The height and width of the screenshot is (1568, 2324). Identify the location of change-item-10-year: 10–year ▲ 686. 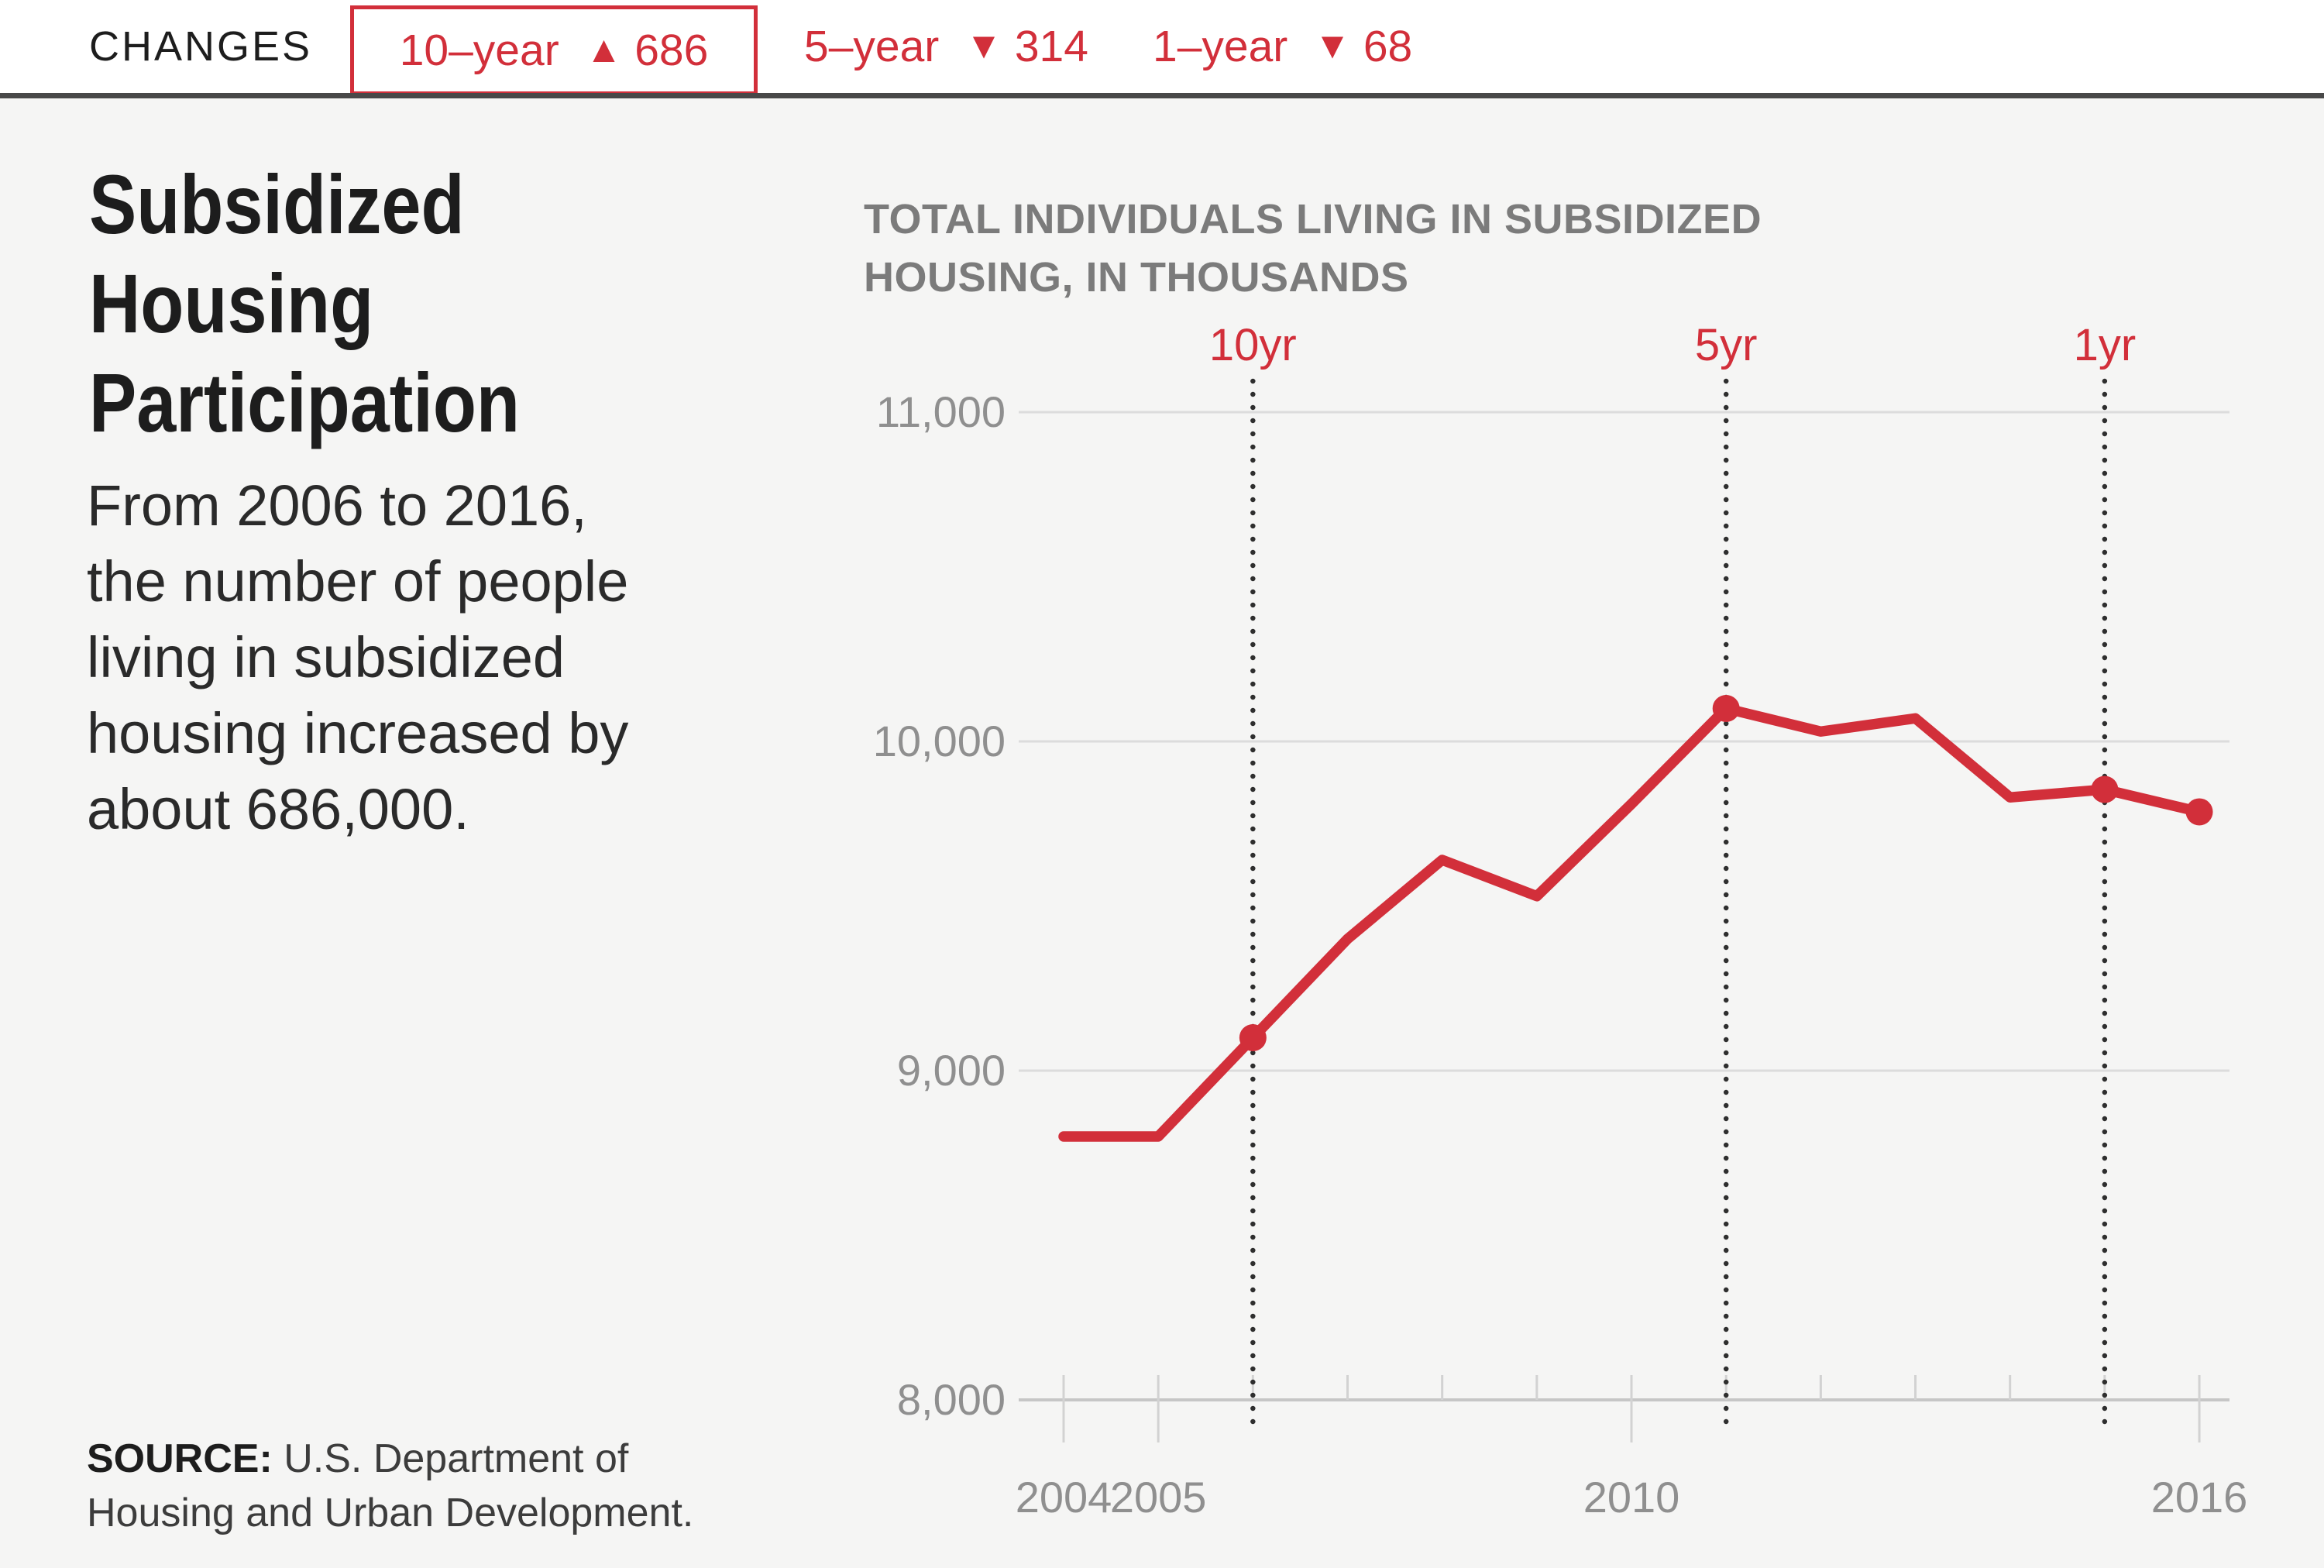
(554, 50).